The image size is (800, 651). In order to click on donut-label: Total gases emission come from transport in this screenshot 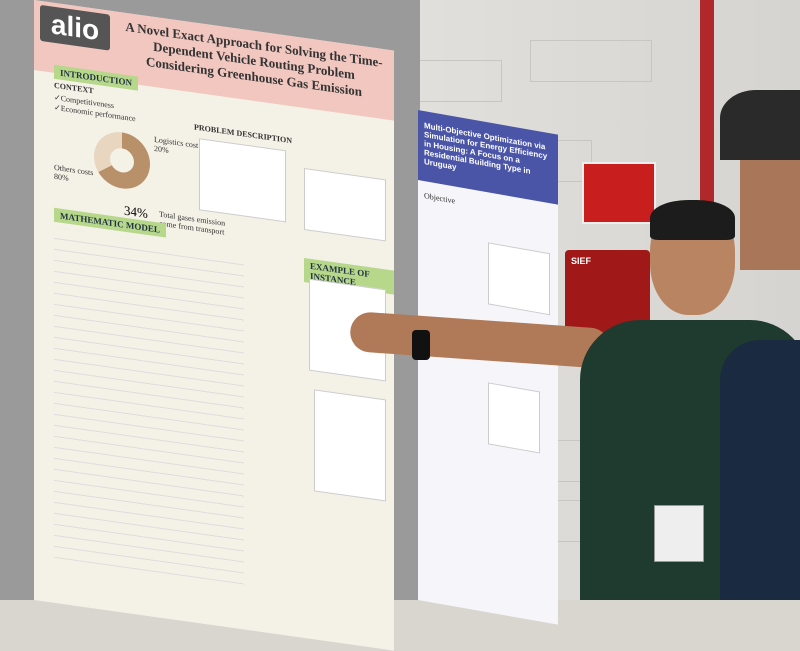, I will do `click(192, 223)`.